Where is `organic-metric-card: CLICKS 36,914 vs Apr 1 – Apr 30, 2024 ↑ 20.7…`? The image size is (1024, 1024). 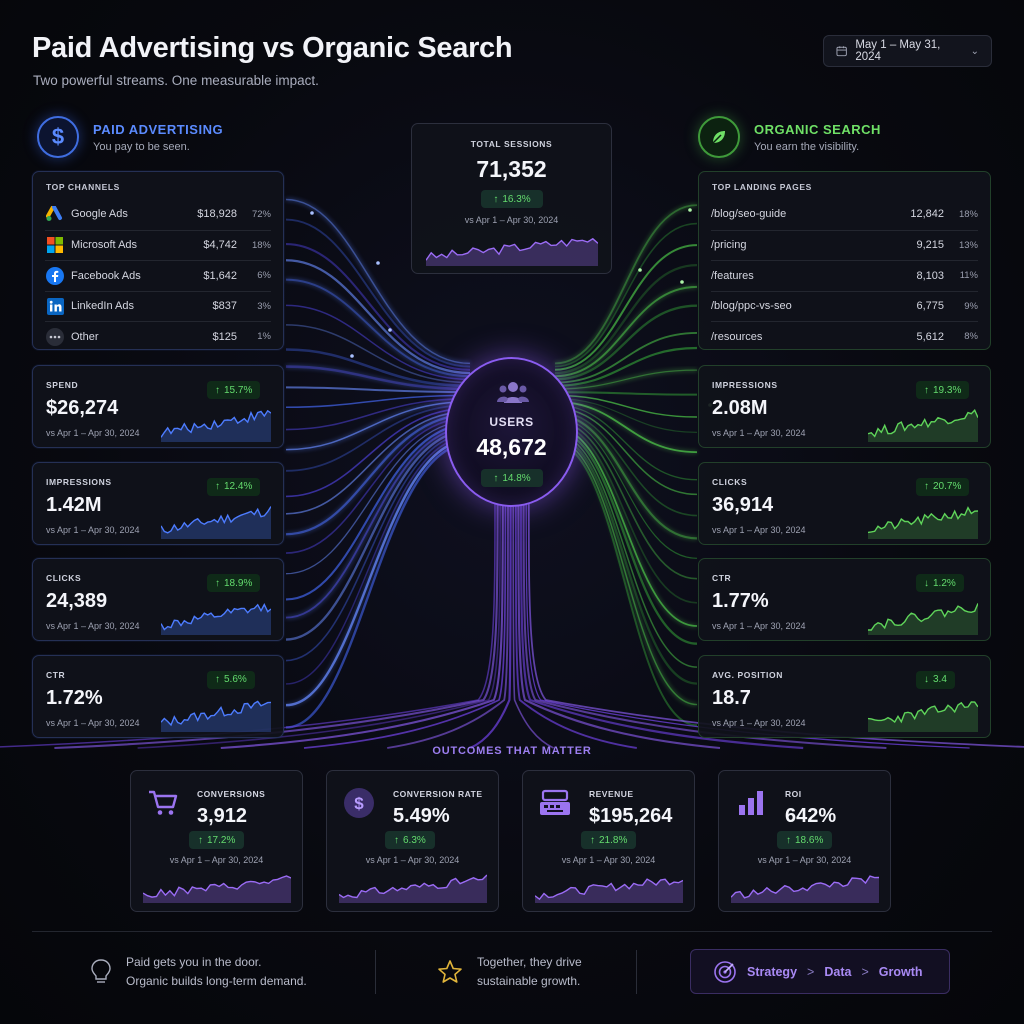 organic-metric-card: CLICKS 36,914 vs Apr 1 – Apr 30, 2024 ↑ 20.7… is located at coordinates (844, 503).